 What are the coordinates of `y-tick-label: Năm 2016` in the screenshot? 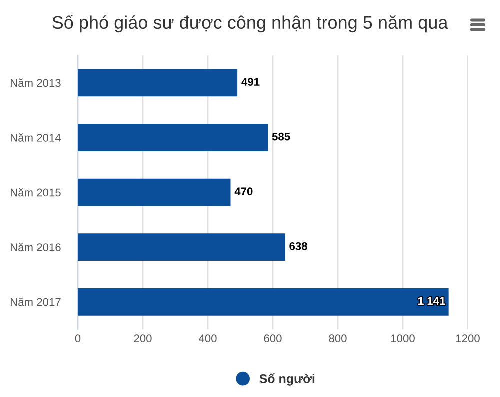 It's located at (35, 247).